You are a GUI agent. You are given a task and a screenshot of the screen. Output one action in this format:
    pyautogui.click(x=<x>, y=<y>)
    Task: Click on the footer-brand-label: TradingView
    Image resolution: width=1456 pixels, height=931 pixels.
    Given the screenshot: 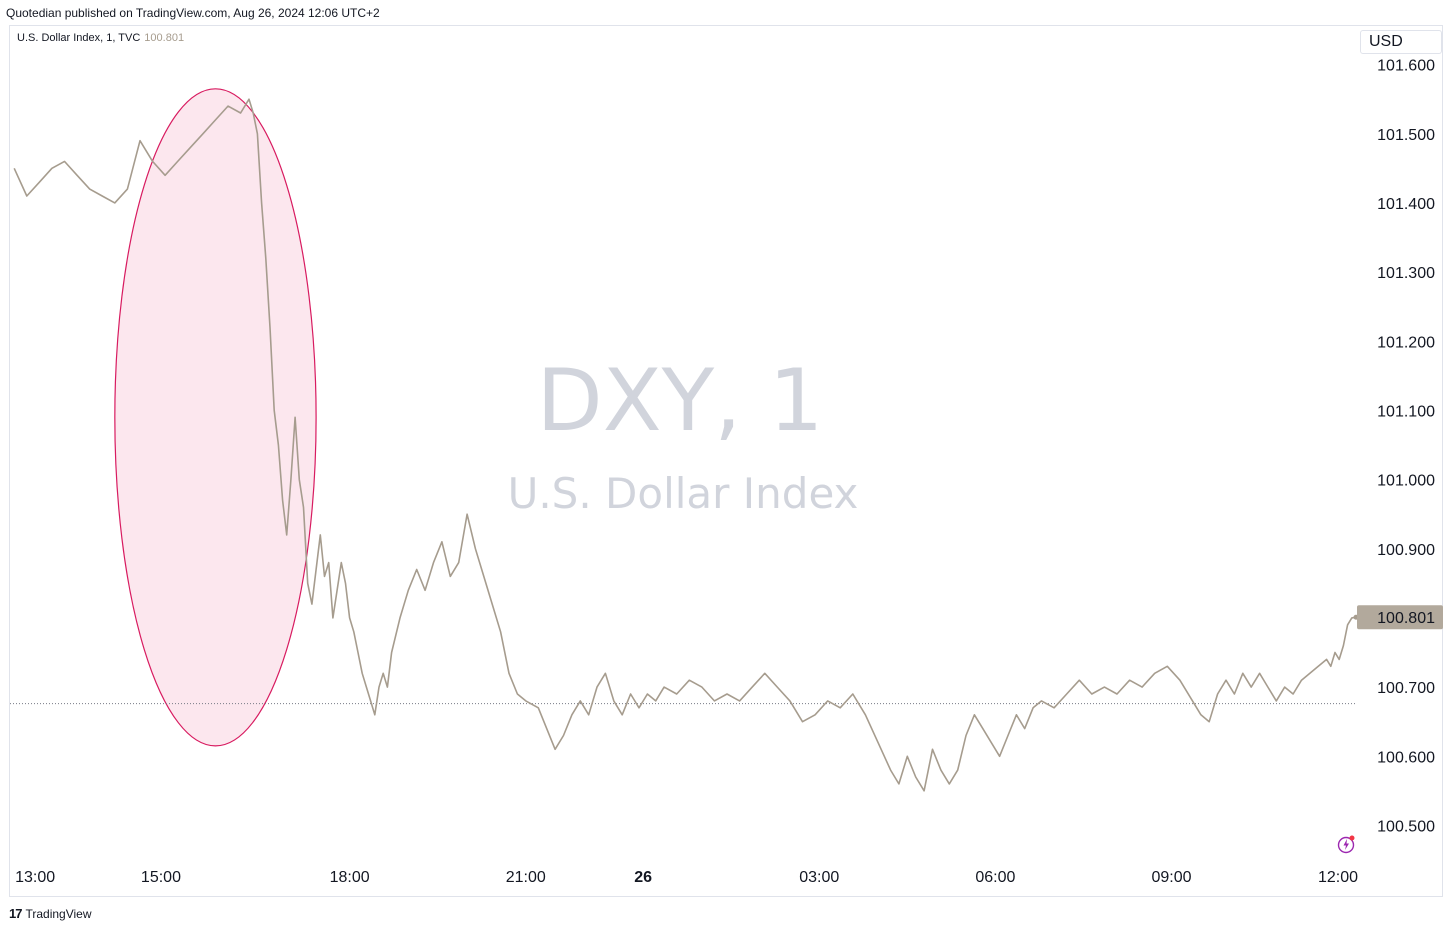 What is the action you would take?
    pyautogui.click(x=58, y=913)
    